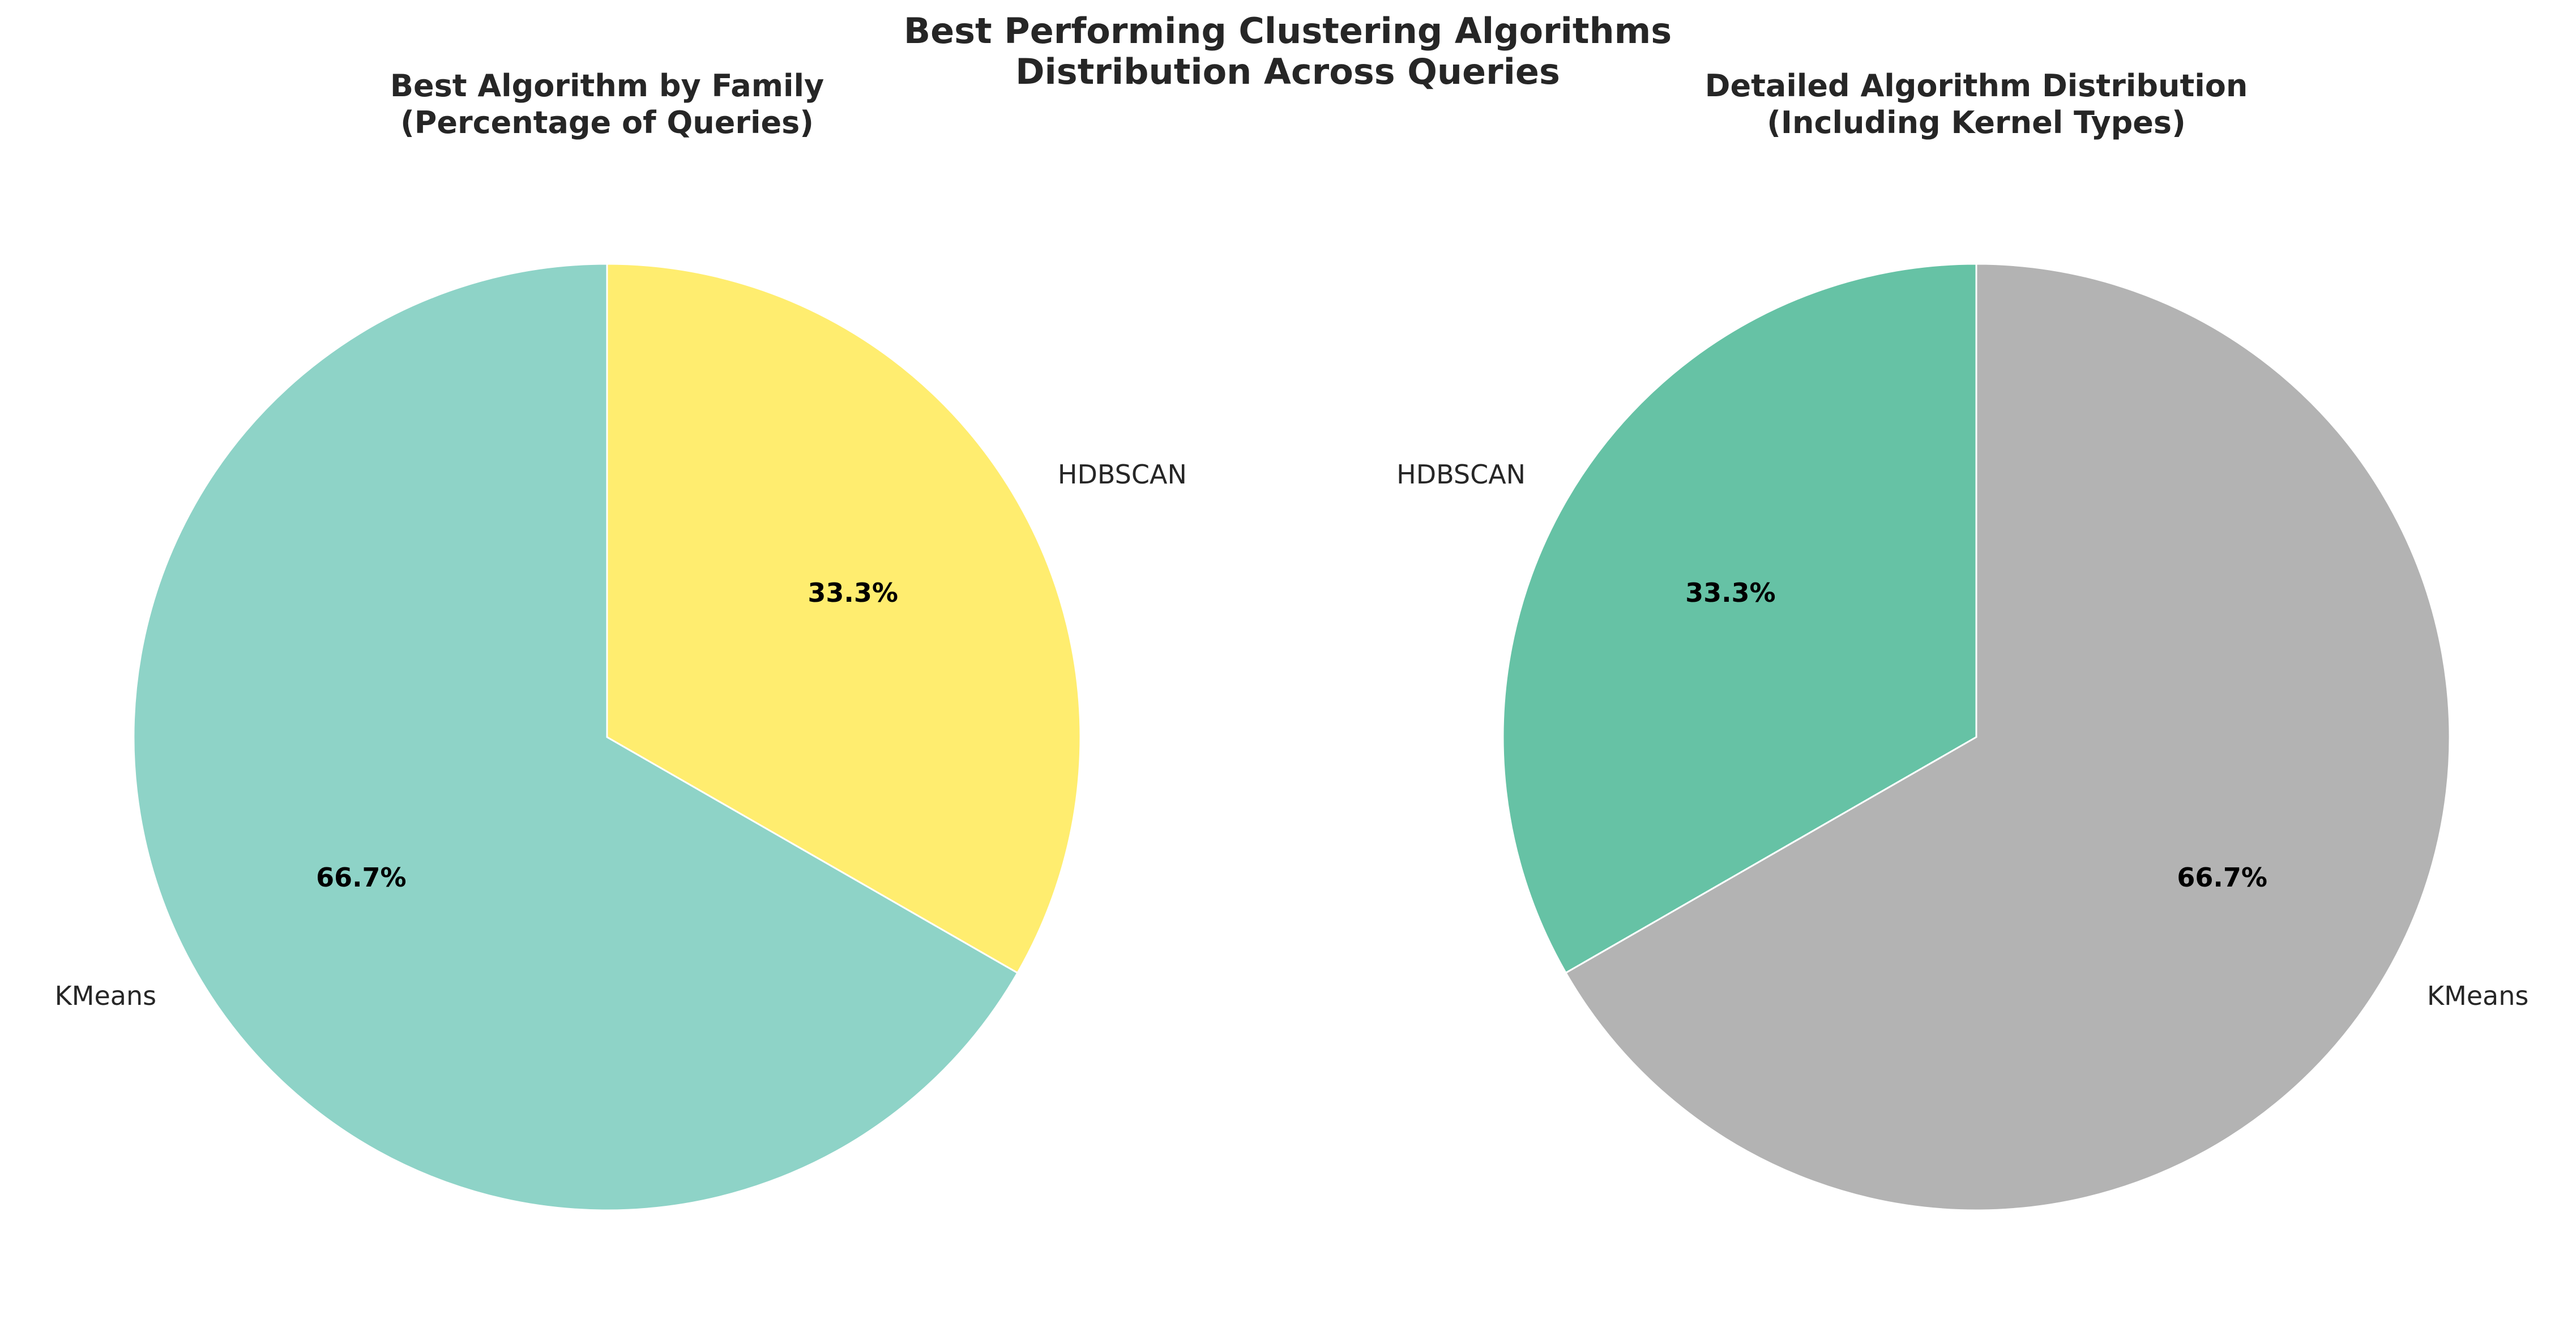 This screenshot has width=2576, height=1340. Describe the element at coordinates (1977, 122) in the screenshot. I see `pie-detailed-title-line2: (Including Kernel Types)` at that location.